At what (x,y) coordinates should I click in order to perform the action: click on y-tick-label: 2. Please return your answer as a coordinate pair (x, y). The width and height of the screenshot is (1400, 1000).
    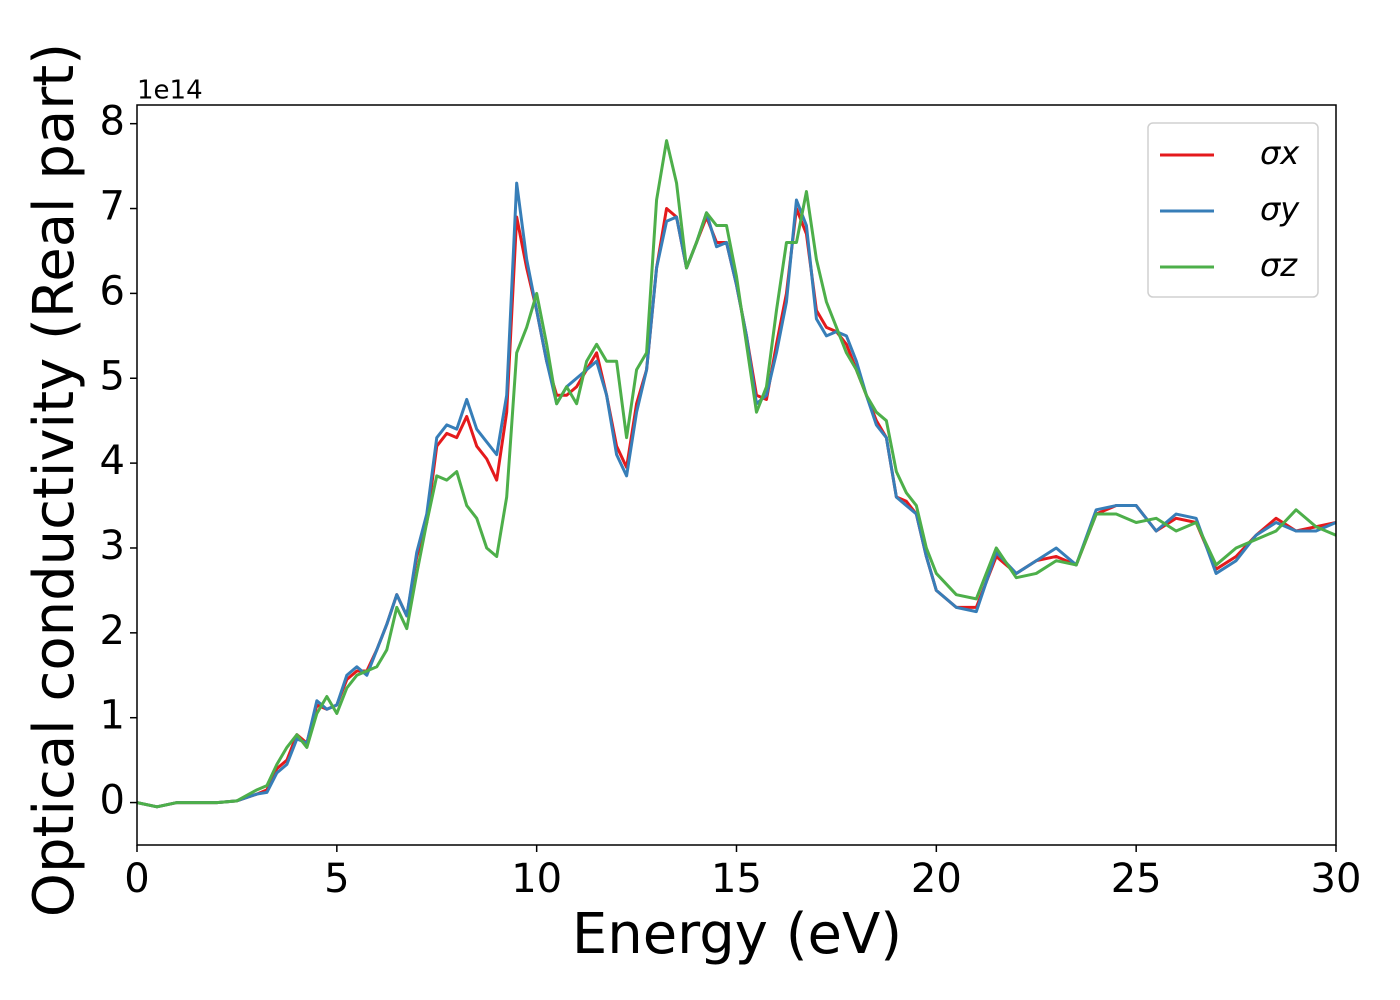
    Looking at the image, I should click on (112, 631).